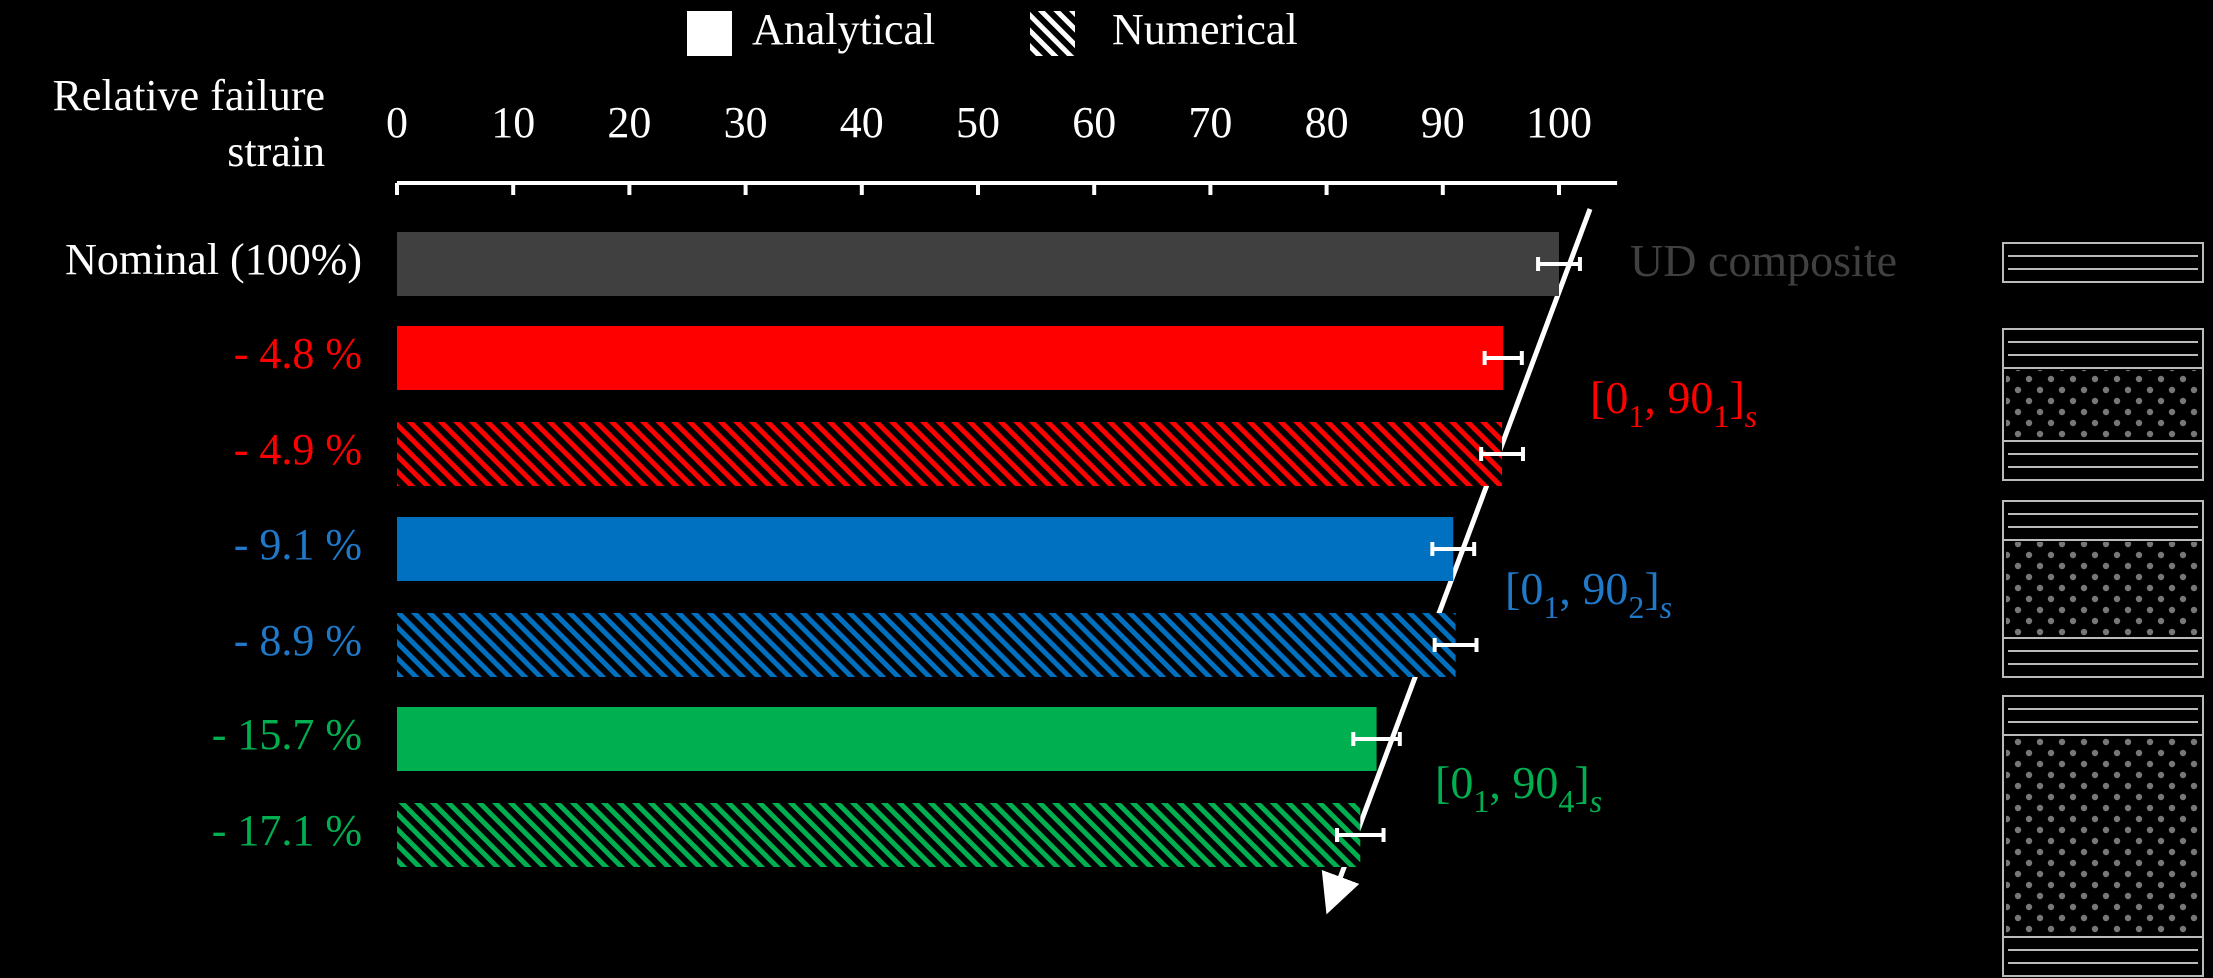 Image resolution: width=2213 pixels, height=978 pixels. Describe the element at coordinates (1094, 122) in the screenshot. I see `x-tick-label: 60` at that location.